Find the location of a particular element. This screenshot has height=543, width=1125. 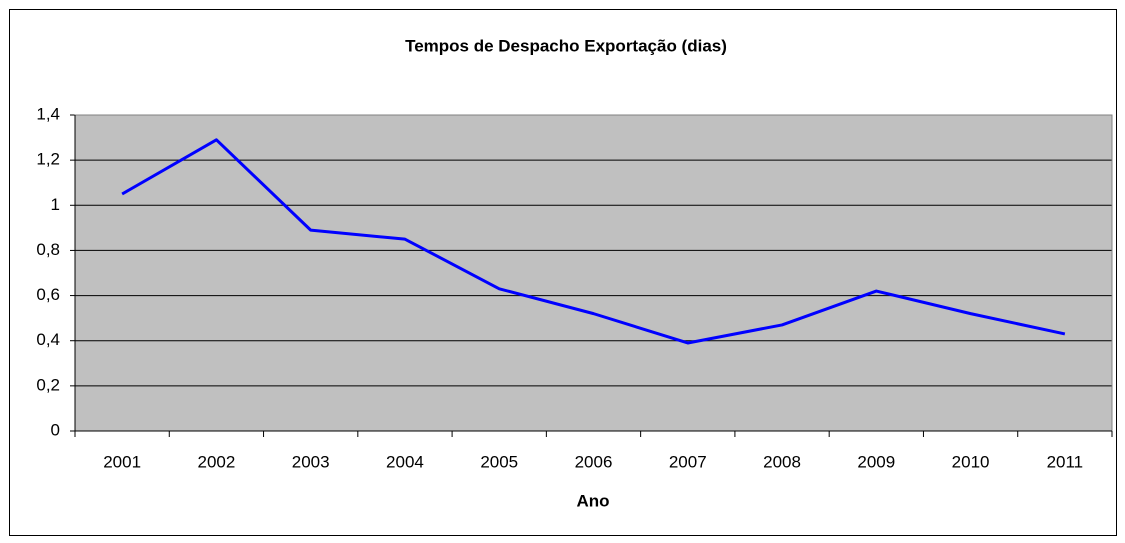

y-tick-label: 0,2 is located at coordinates (48, 384).